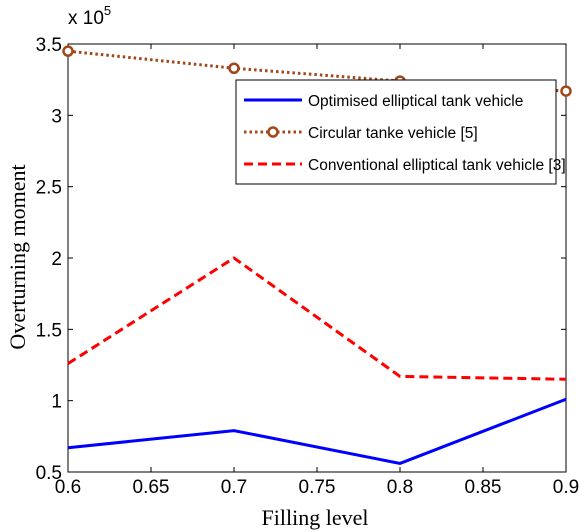  Describe the element at coordinates (49, 330) in the screenshot. I see `y-tick-label: 1.5` at that location.